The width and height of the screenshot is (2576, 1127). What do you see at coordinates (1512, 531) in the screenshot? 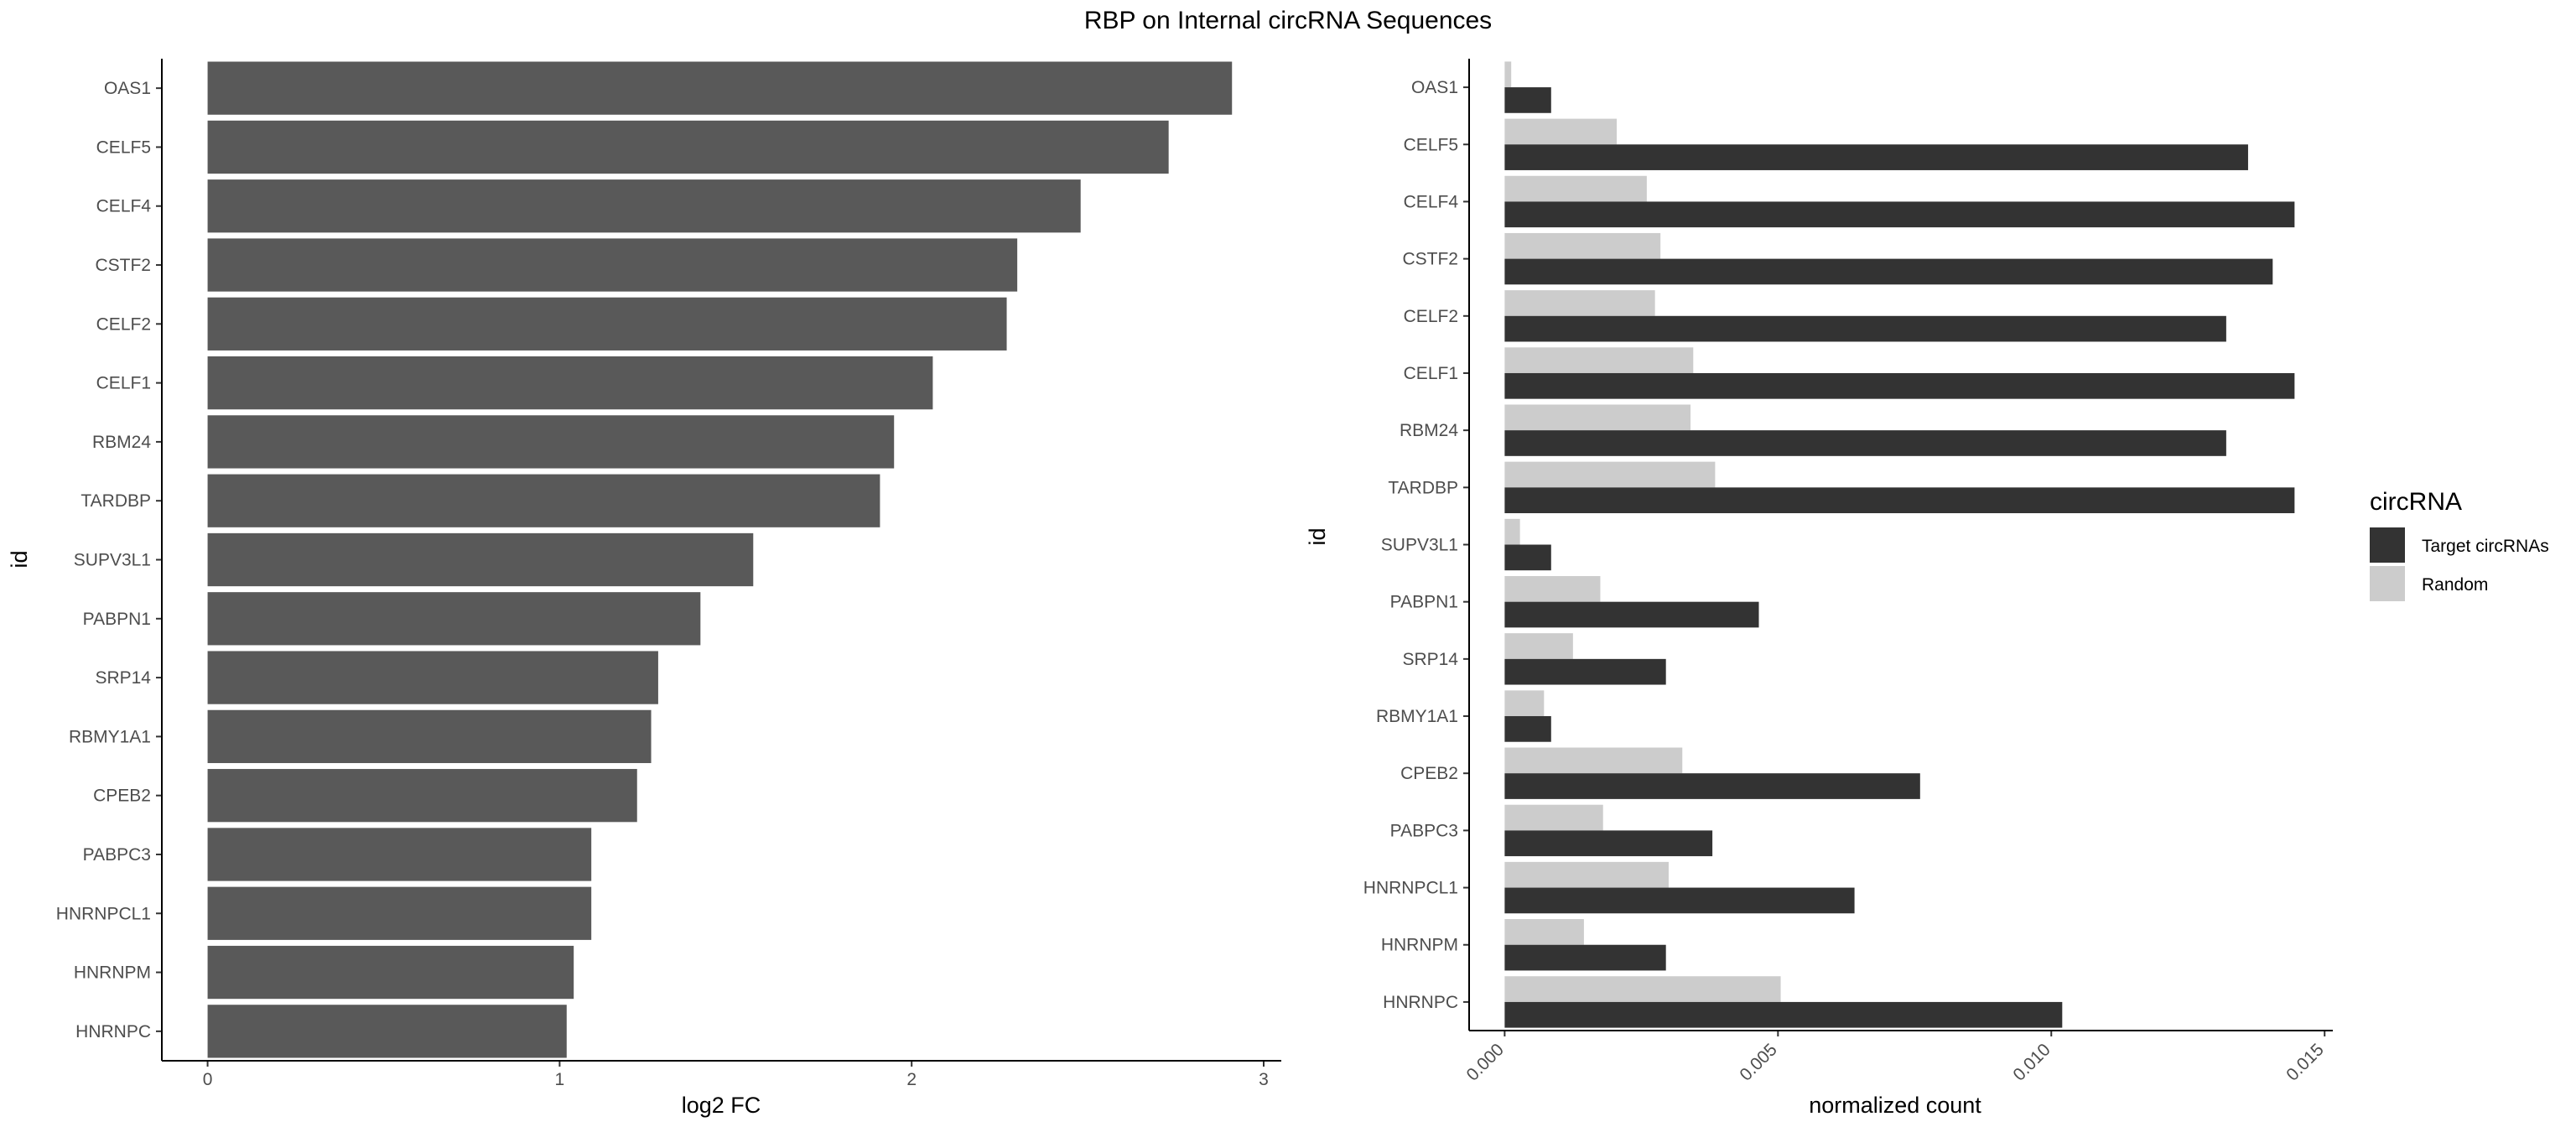
I see `bar-random-supv3l1` at bounding box center [1512, 531].